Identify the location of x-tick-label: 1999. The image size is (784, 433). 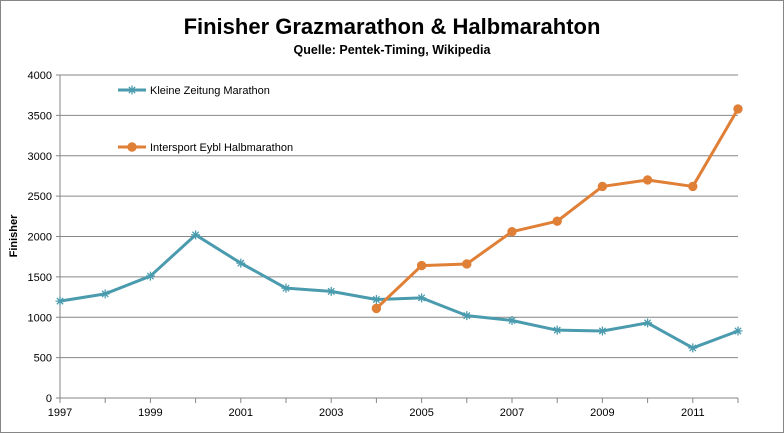
(150, 413).